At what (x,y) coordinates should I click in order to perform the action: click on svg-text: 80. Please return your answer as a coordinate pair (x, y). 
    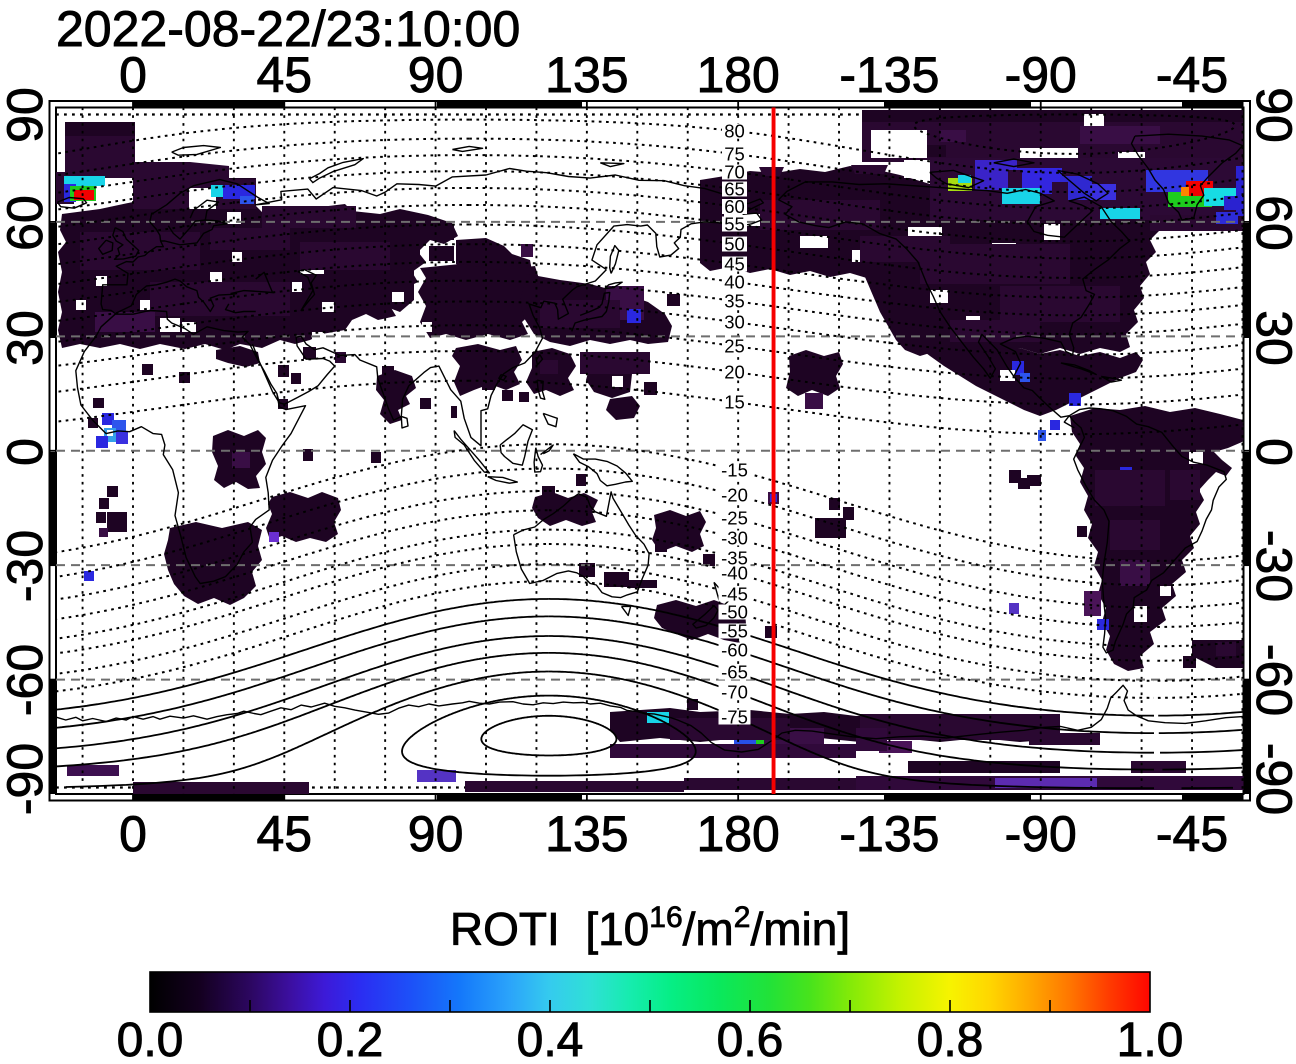
    Looking at the image, I should click on (734, 131).